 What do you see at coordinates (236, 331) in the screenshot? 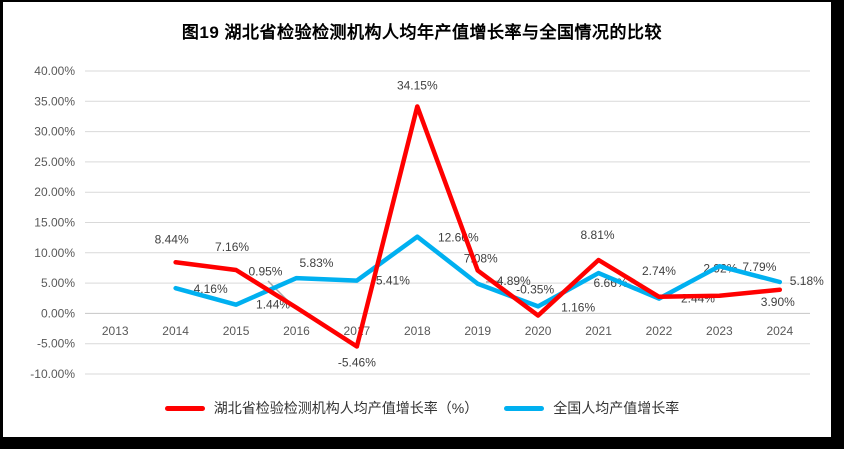
I see `x-tick-label: 2015` at bounding box center [236, 331].